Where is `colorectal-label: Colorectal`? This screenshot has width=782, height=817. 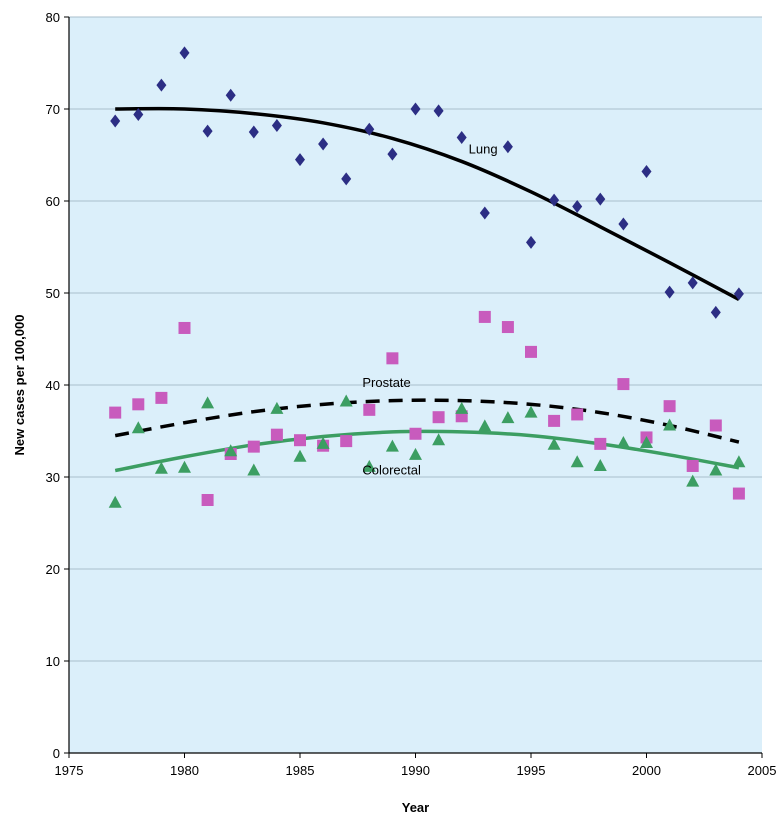
colorectal-label: Colorectal is located at coordinates (391, 470).